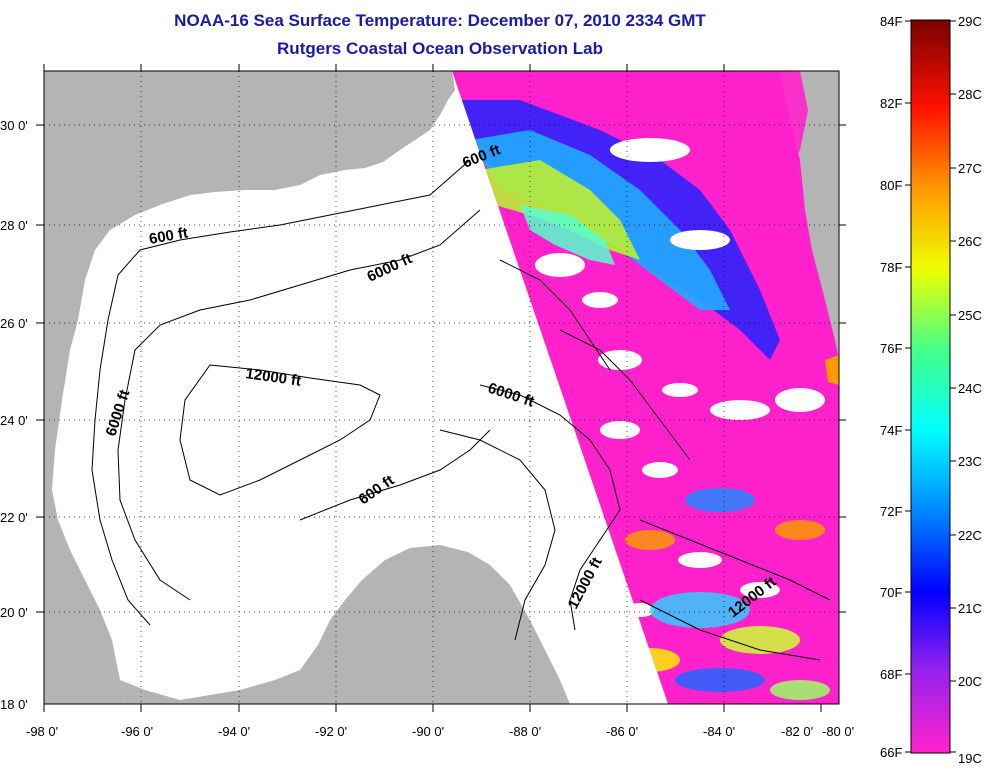  What do you see at coordinates (345, 624) in the screenshot?
I see `land-yucatan` at bounding box center [345, 624].